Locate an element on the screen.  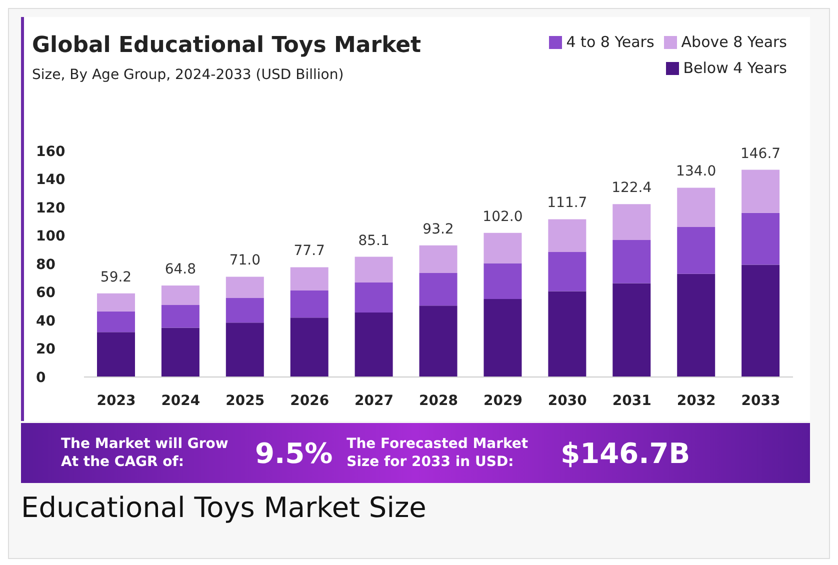
total-label: 122.4 is located at coordinates (632, 188).